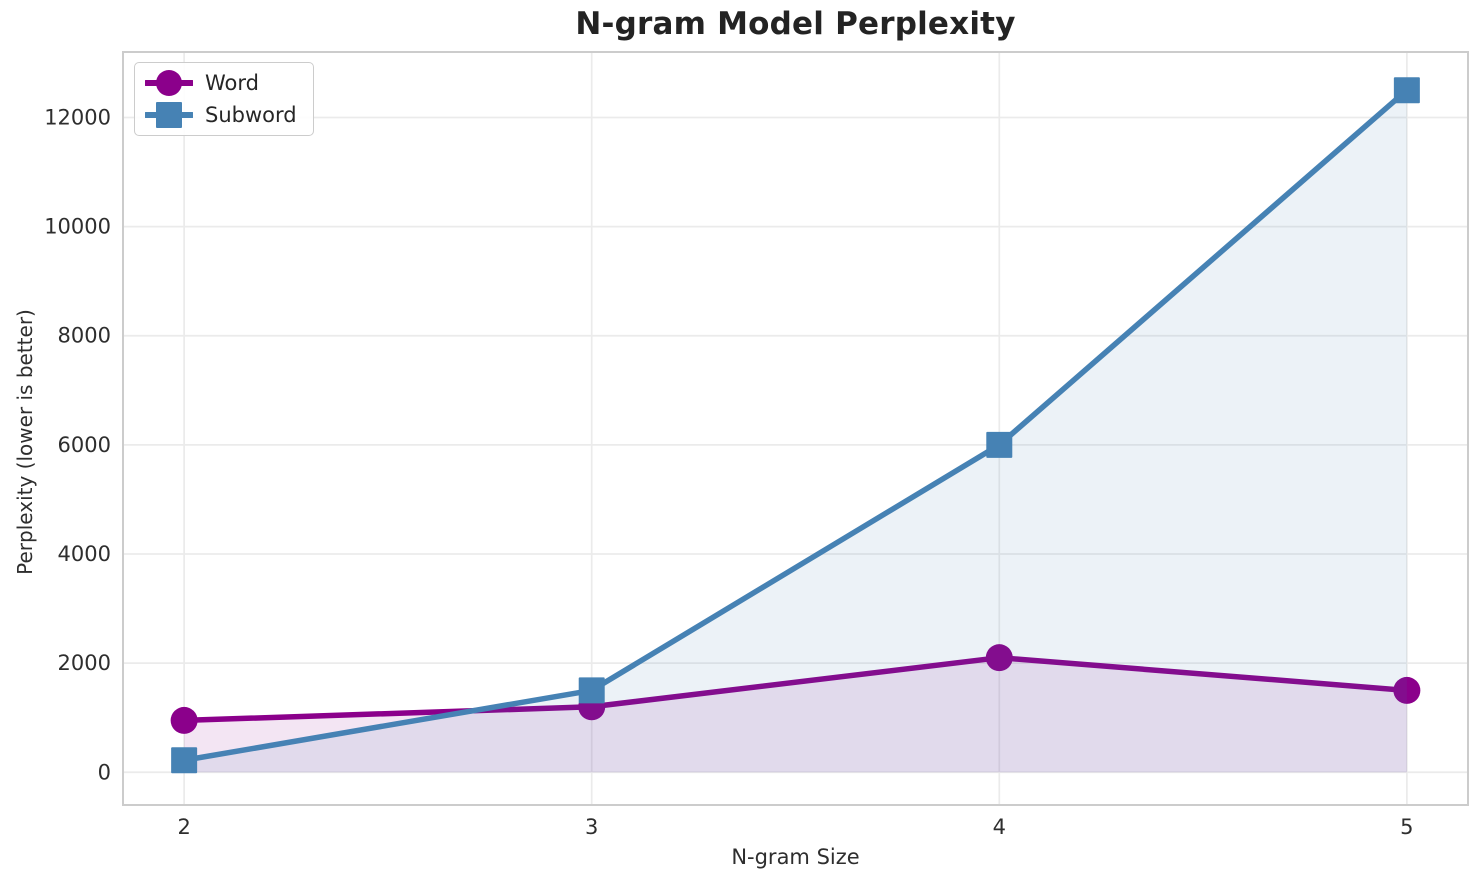  What do you see at coordinates (84, 336) in the screenshot?
I see `ytick-label-8000: 8000` at bounding box center [84, 336].